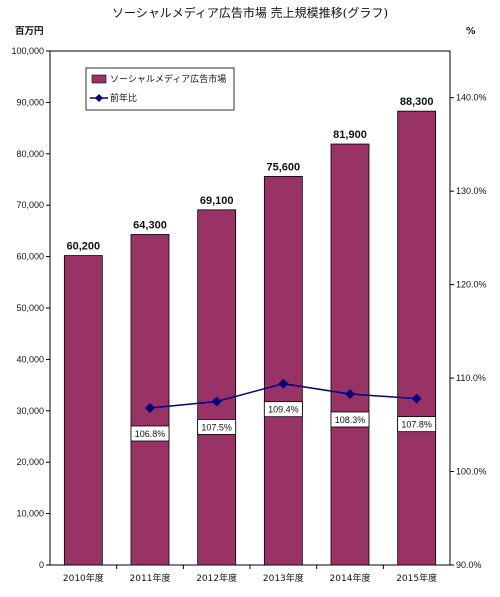 The width and height of the screenshot is (500, 597). Describe the element at coordinates (30, 154) in the screenshot. I see `y-left-tick-label: 80,000` at that location.